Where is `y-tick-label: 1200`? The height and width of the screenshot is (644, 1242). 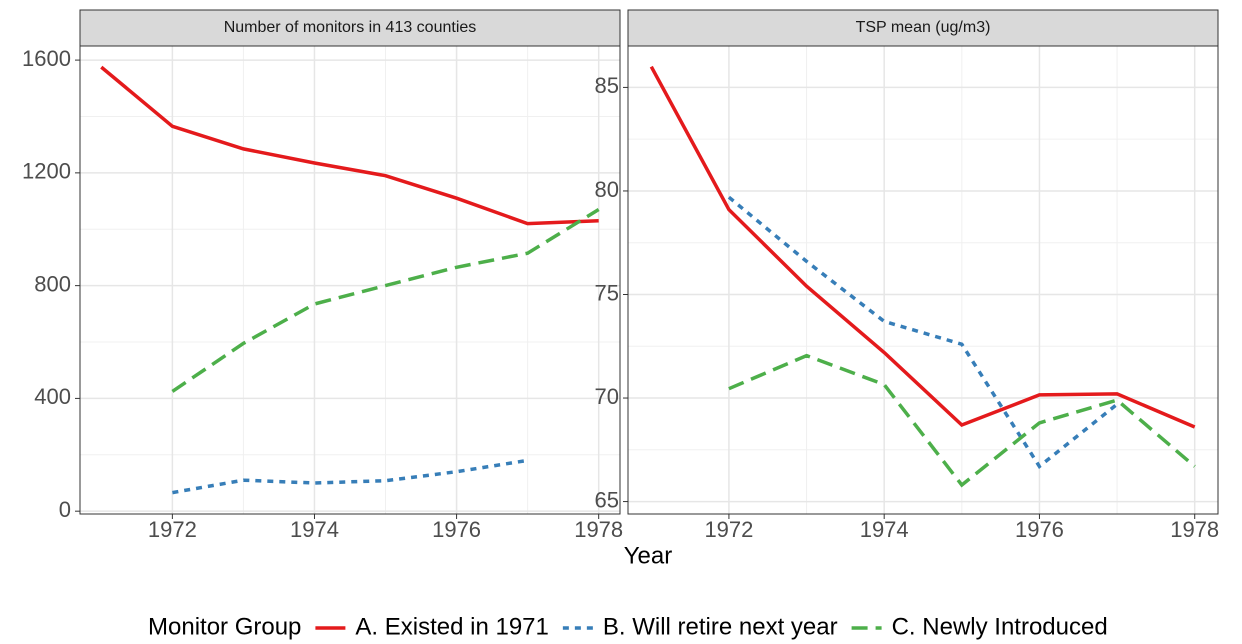
y-tick-label: 1200 is located at coordinates (46, 171).